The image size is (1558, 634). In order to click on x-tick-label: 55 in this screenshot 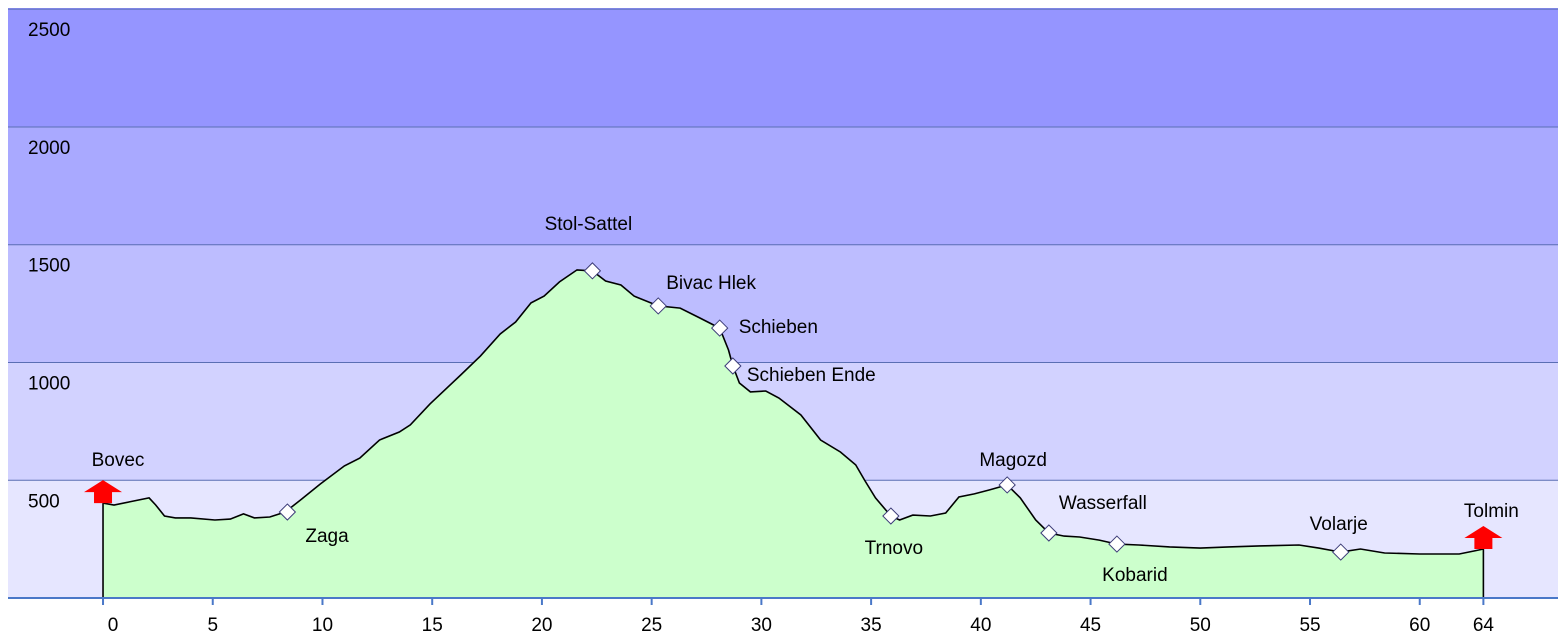, I will do `click(1309, 624)`.